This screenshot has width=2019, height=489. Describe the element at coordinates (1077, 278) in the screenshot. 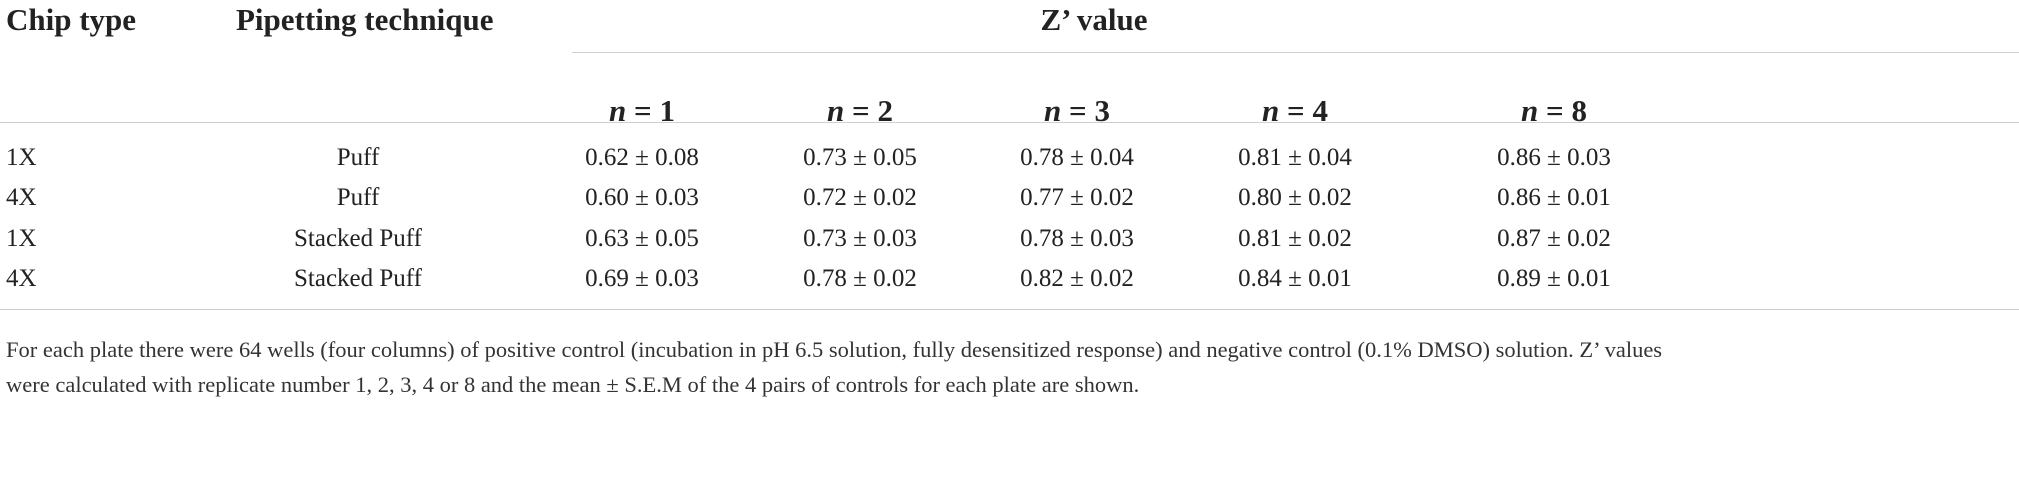

I see `cell-z-n3: 0.82 ± 0.02` at that location.